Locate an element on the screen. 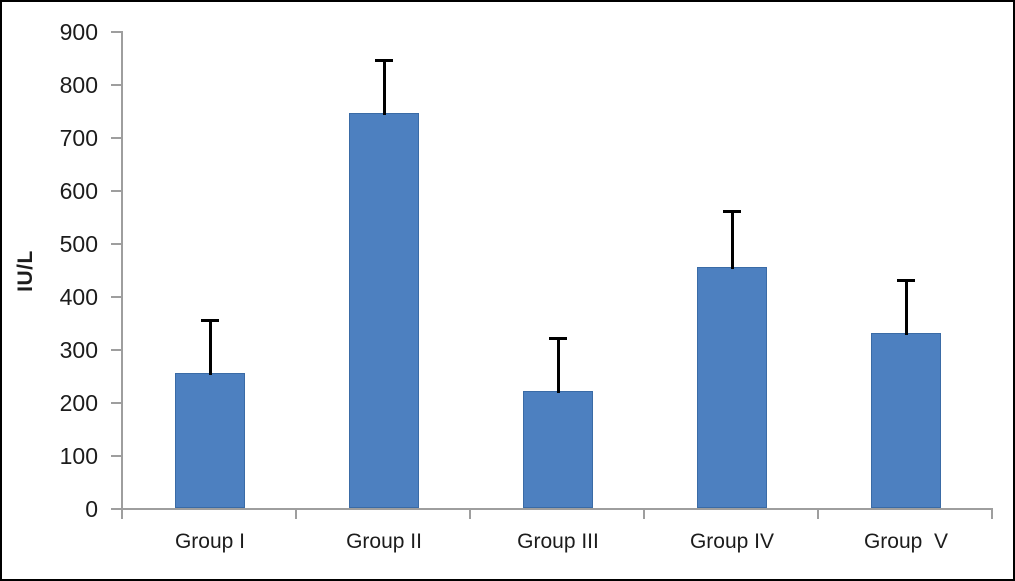  y-tick-label: 300 is located at coordinates (78, 350).